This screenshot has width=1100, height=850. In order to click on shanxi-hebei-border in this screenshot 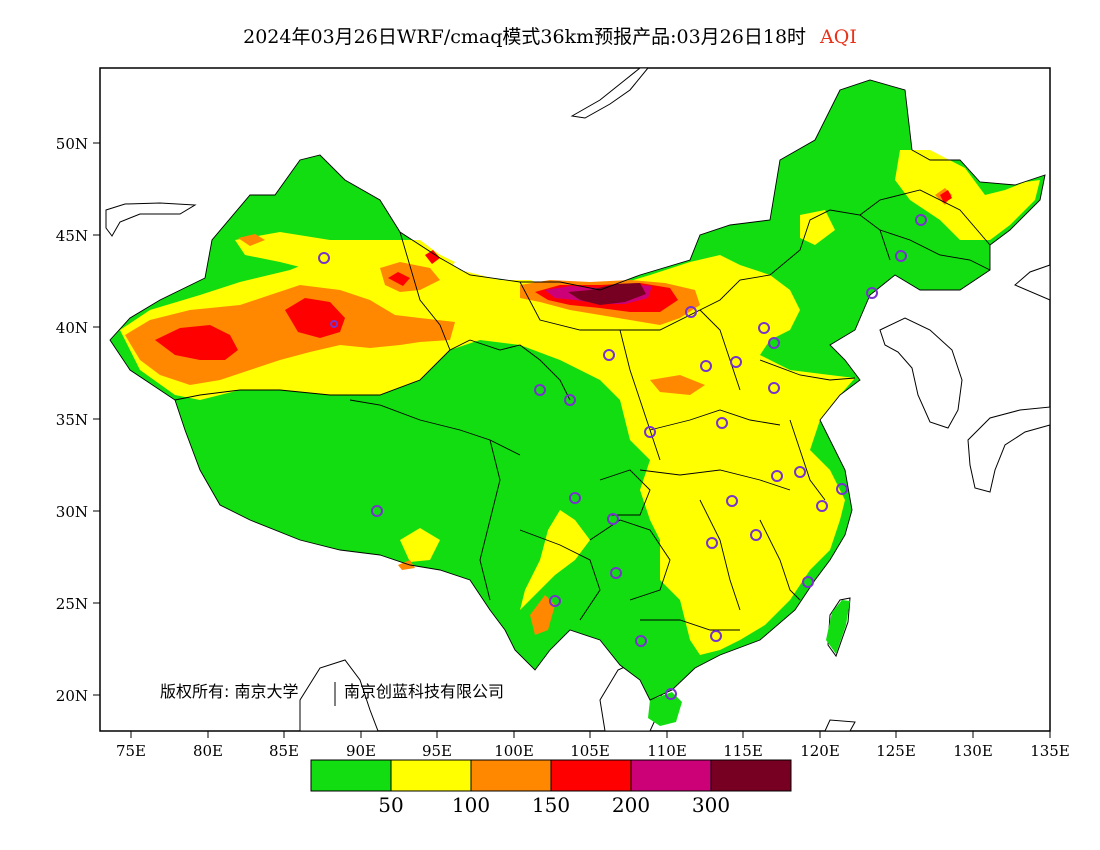, I will do `click(720, 350)`.